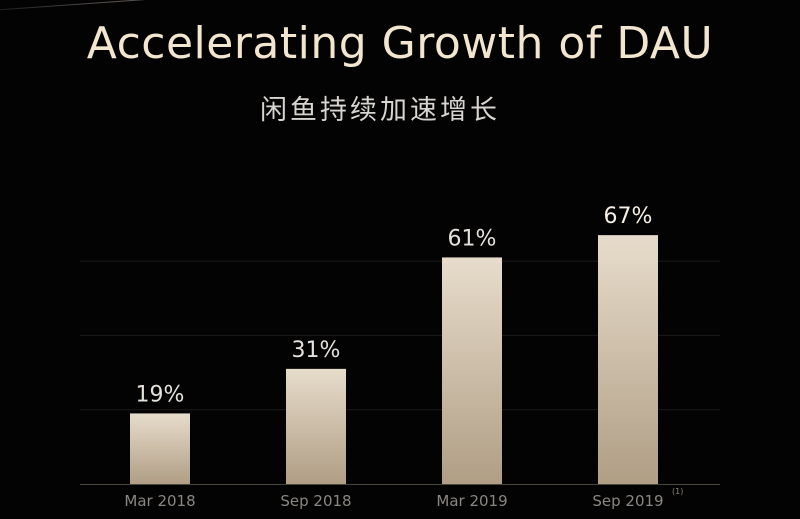 The width and height of the screenshot is (800, 519). What do you see at coordinates (628, 216) in the screenshot?
I see `data-label: 67%` at bounding box center [628, 216].